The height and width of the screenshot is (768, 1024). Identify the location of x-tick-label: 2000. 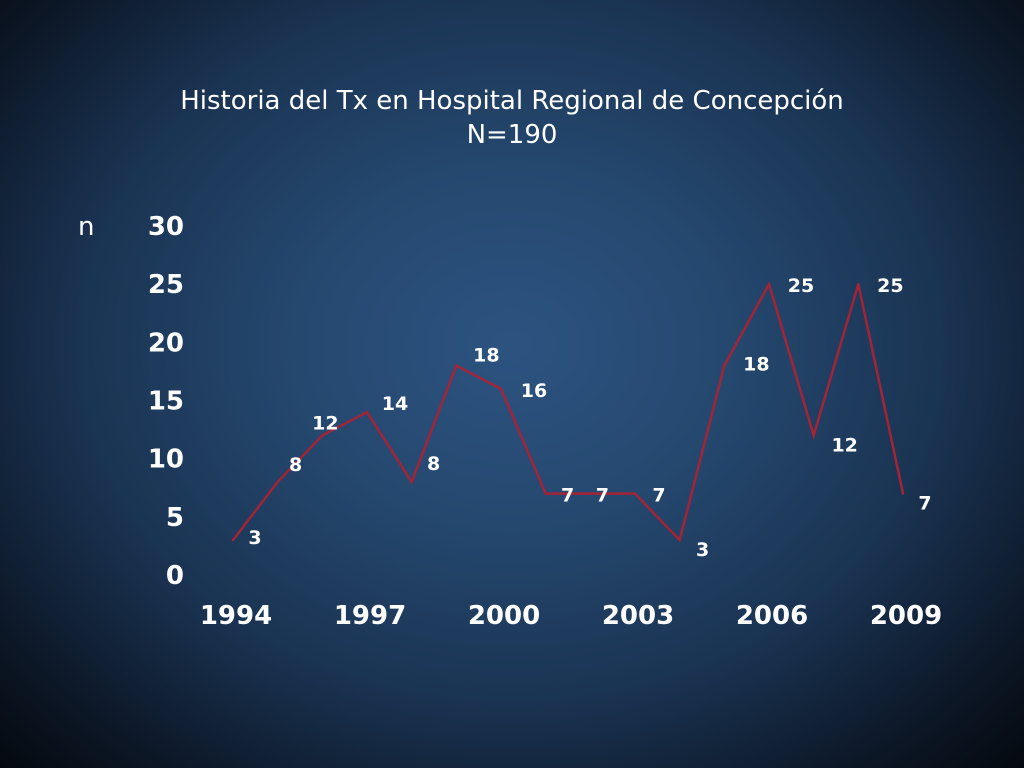
(504, 616).